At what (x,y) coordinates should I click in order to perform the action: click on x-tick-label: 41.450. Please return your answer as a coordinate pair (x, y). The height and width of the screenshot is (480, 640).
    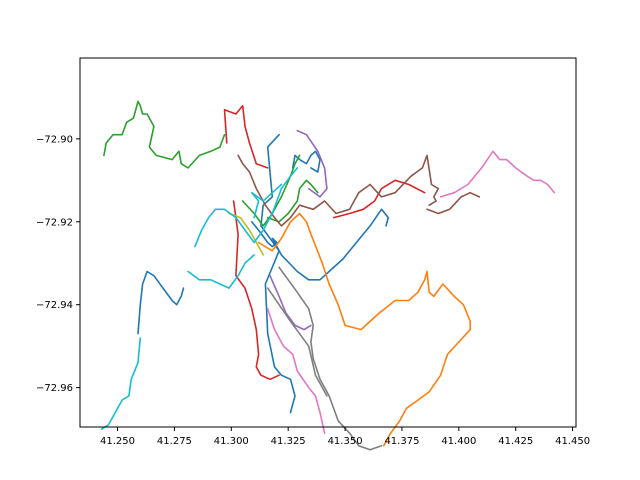
    Looking at the image, I should click on (572, 441).